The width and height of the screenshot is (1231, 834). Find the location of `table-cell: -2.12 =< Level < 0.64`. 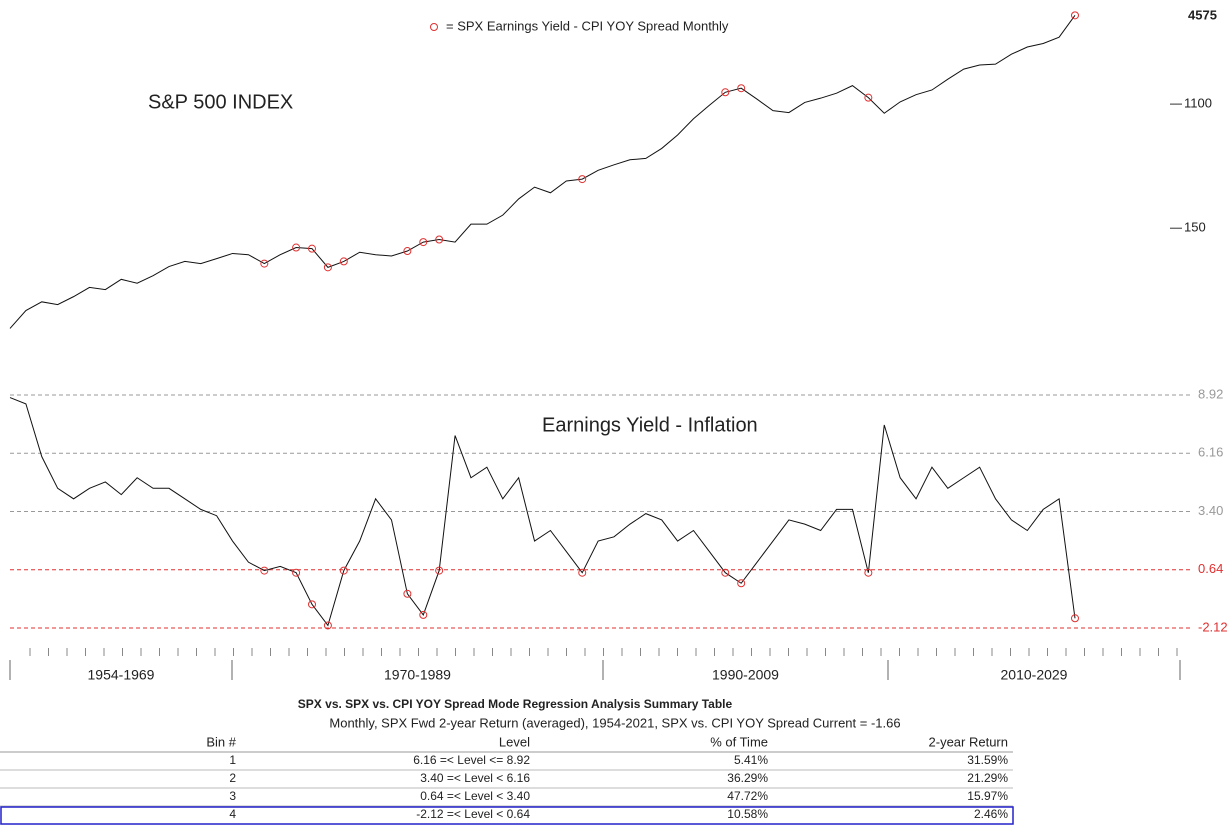

table-cell: -2.12 =< Level < 0.64 is located at coordinates (473, 814).